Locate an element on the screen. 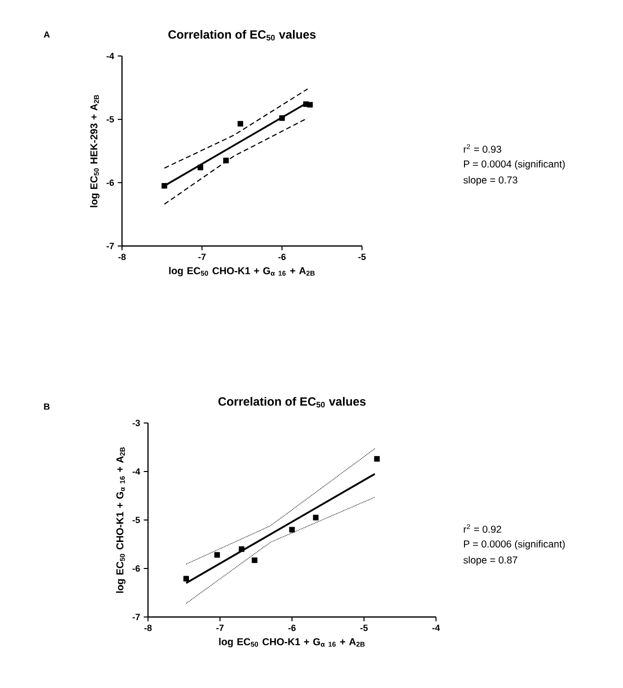  text: P = 0.0004 (significant) is located at coordinates (514, 165).